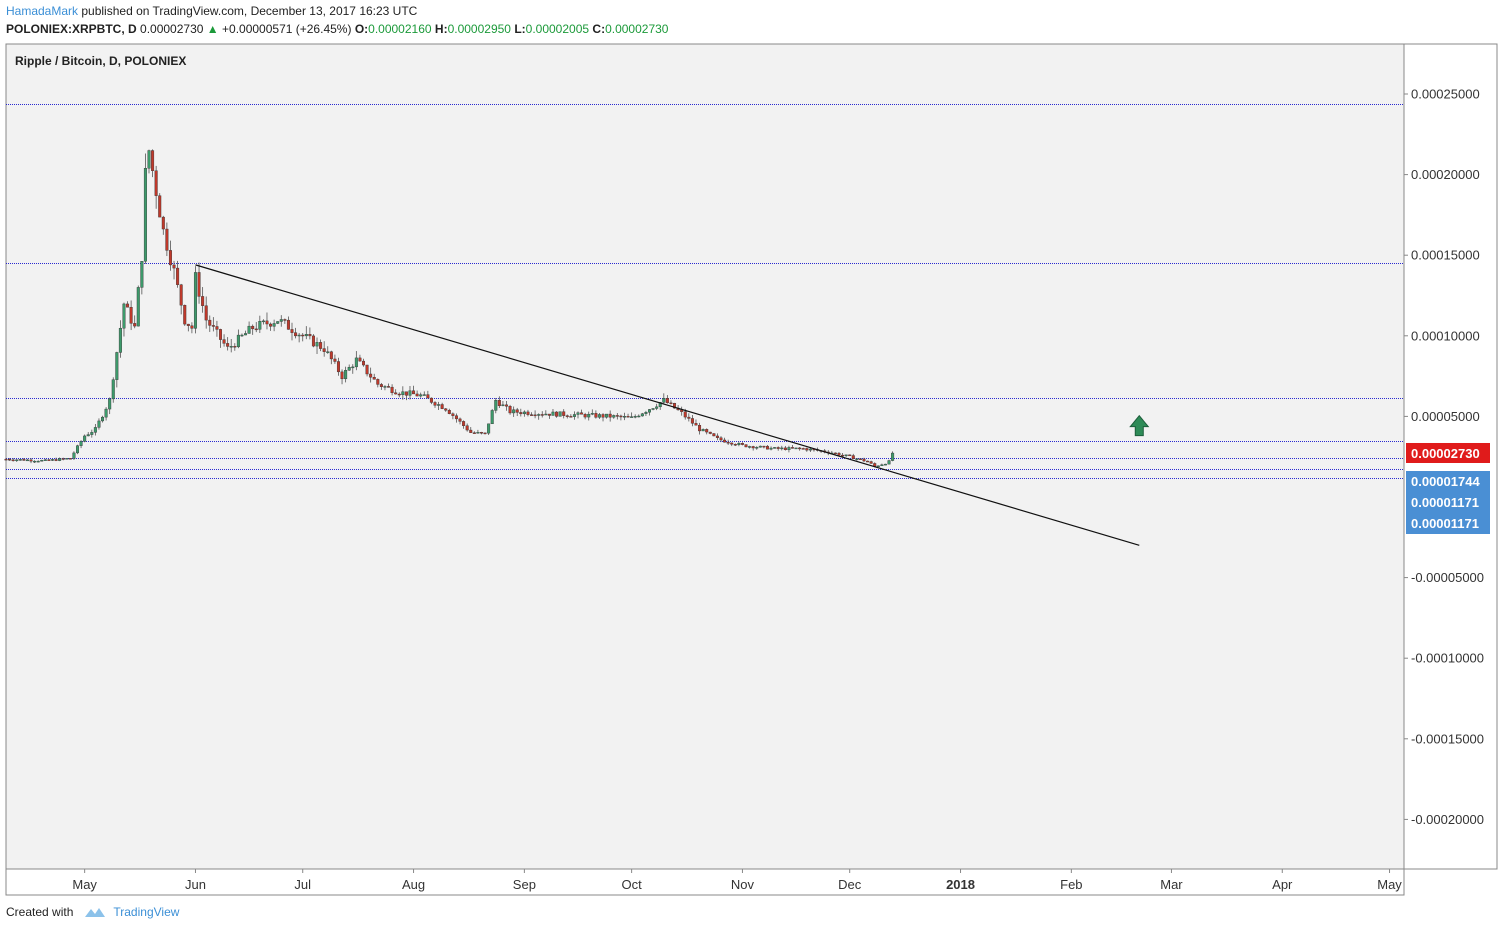  What do you see at coordinates (212, 29) in the screenshot?
I see `change-up-icon: ▲` at bounding box center [212, 29].